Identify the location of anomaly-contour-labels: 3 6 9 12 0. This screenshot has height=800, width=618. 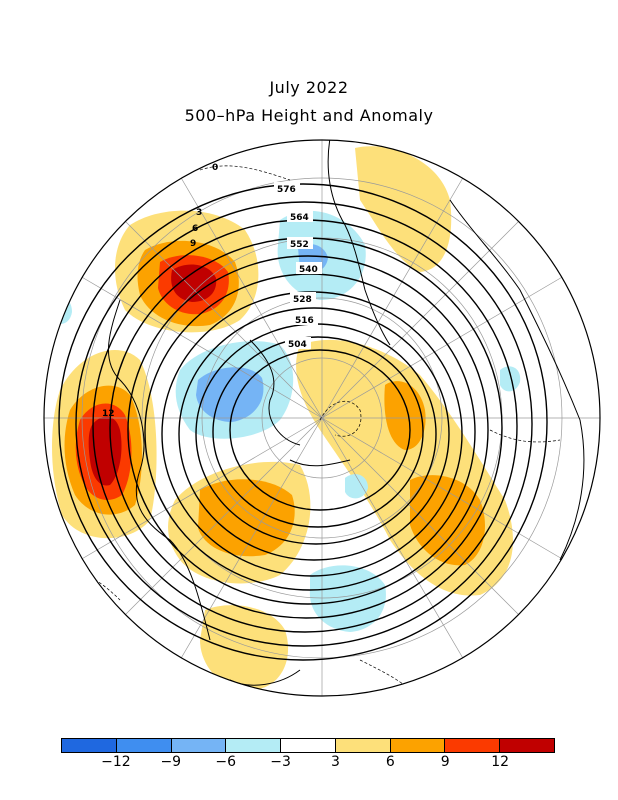
(160, 291).